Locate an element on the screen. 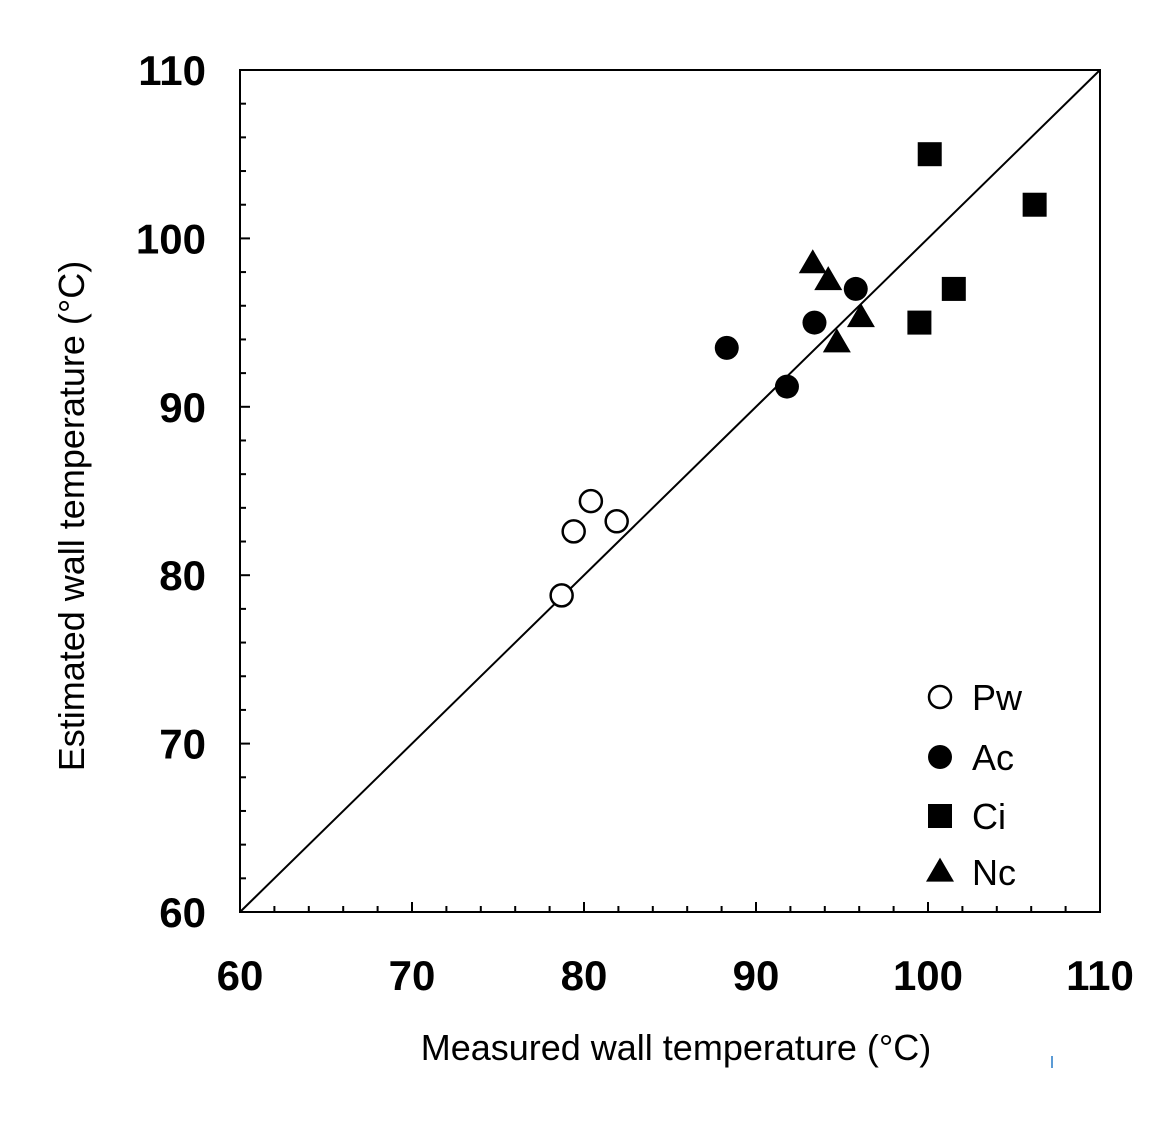  legend-label-ac: Ac is located at coordinates (993, 757).